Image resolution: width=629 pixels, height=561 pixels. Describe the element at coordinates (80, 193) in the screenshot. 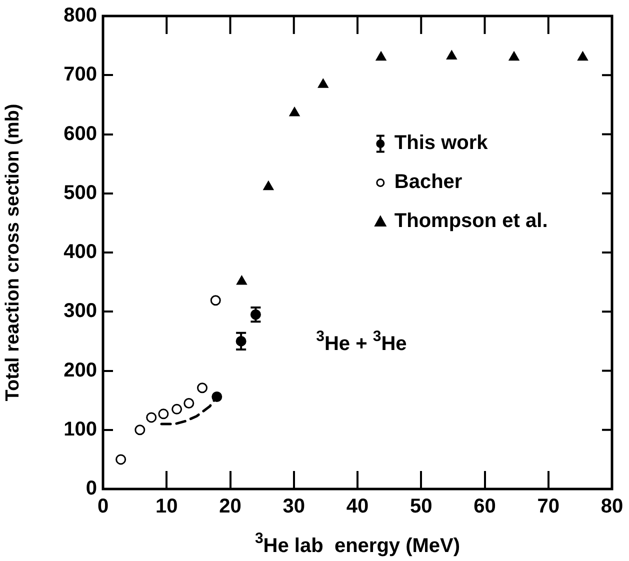

I see `y-tick-label: 500` at that location.